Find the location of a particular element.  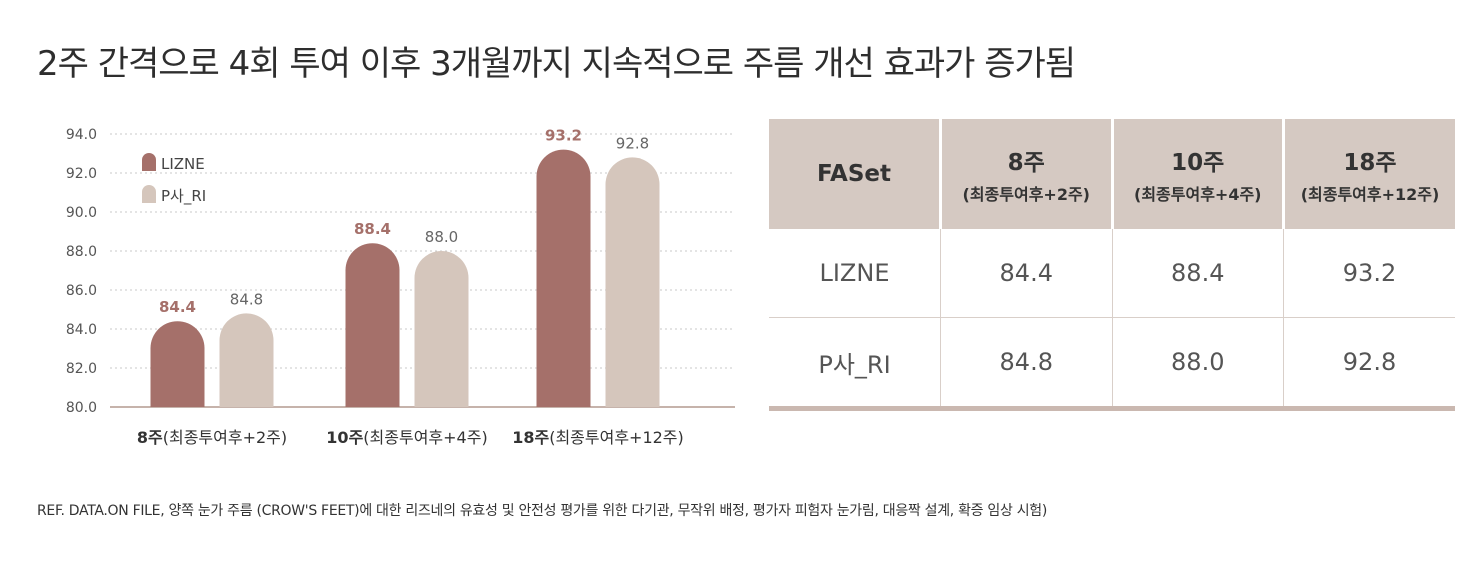

legend-label: LIZNE is located at coordinates (183, 164).